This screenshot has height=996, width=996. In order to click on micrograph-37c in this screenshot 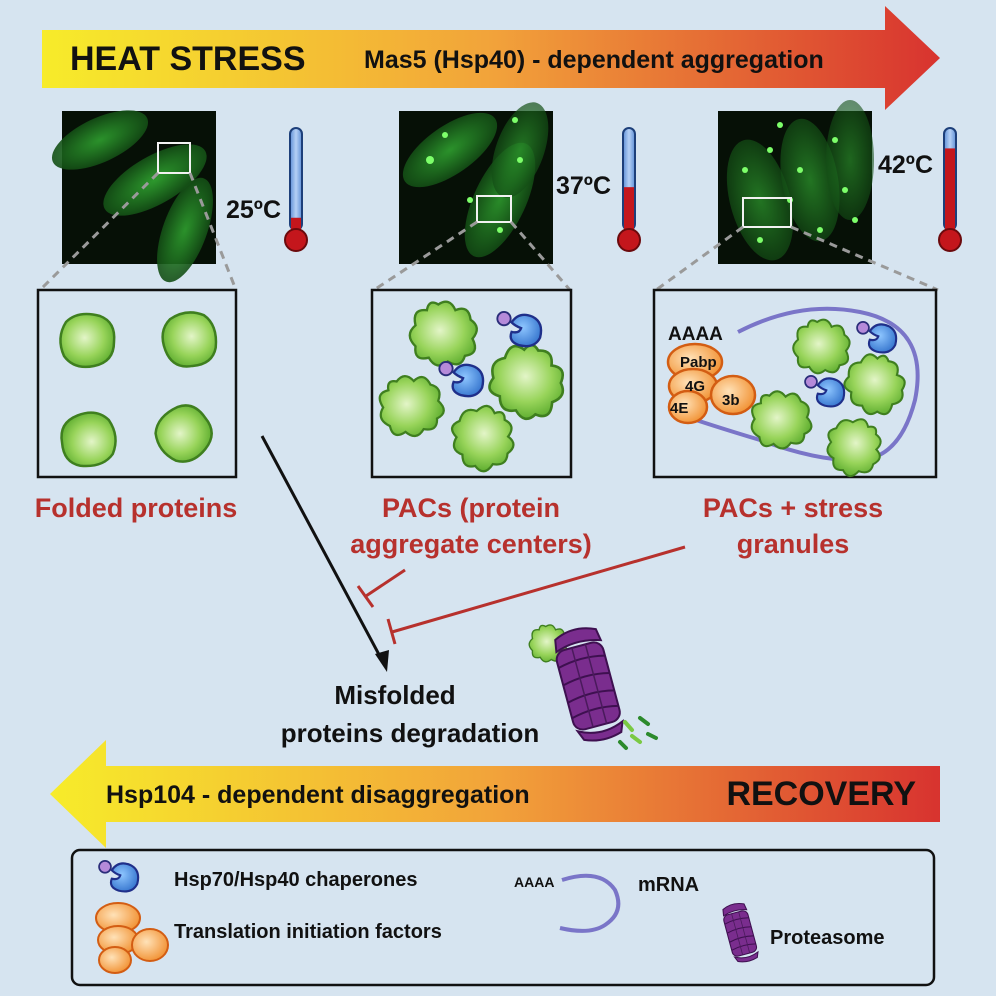, I will do `click(476, 183)`.